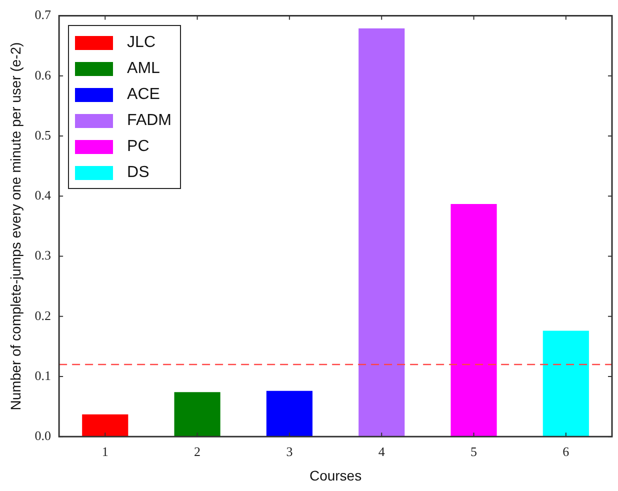  I want to click on legend-label: JLC, so click(141, 43).